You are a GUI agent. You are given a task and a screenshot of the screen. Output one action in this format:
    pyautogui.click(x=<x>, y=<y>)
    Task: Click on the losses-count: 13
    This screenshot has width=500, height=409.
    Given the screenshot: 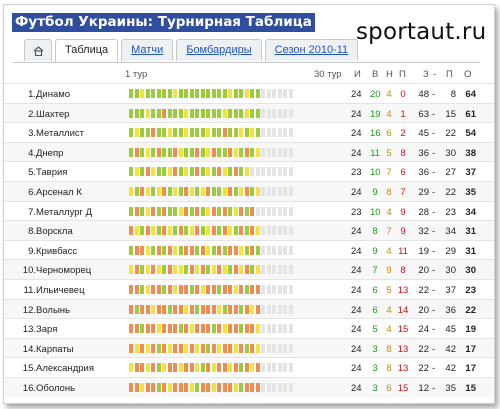 What is the action you would take?
    pyautogui.click(x=403, y=290)
    